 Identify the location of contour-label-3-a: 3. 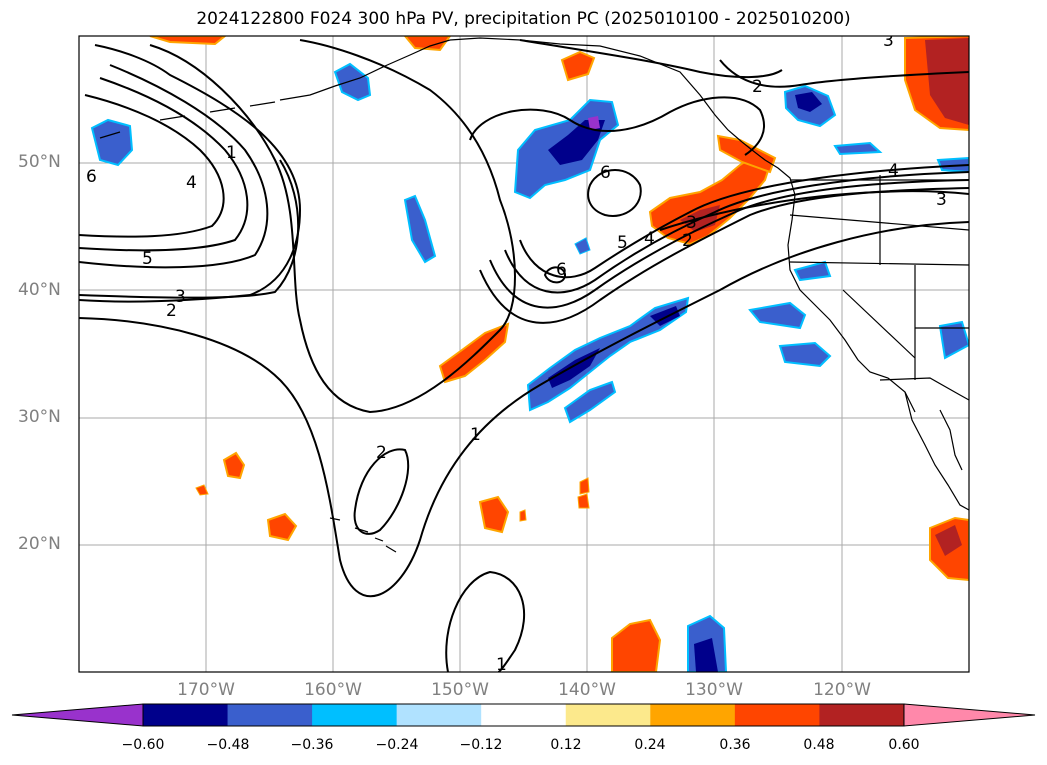
(180, 297).